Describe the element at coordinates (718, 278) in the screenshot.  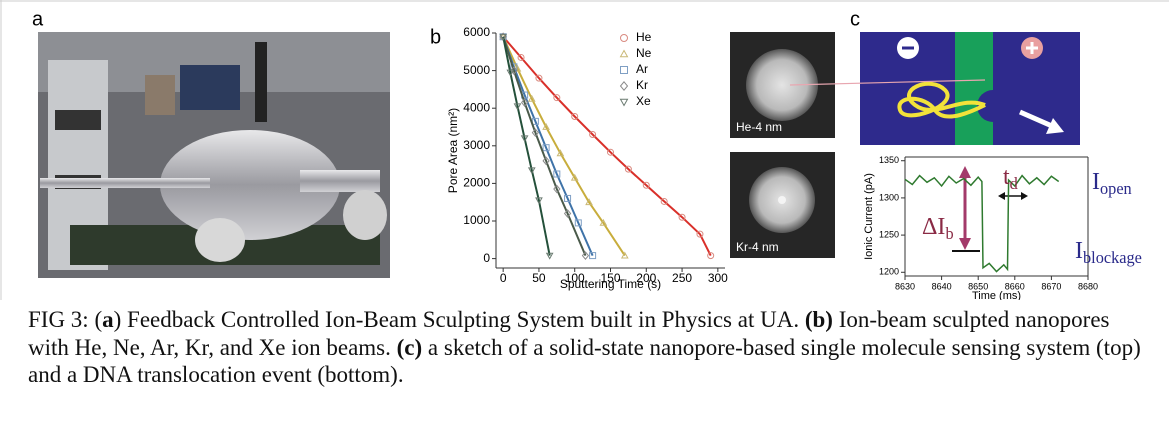
I see `x-tick-label: 300` at that location.